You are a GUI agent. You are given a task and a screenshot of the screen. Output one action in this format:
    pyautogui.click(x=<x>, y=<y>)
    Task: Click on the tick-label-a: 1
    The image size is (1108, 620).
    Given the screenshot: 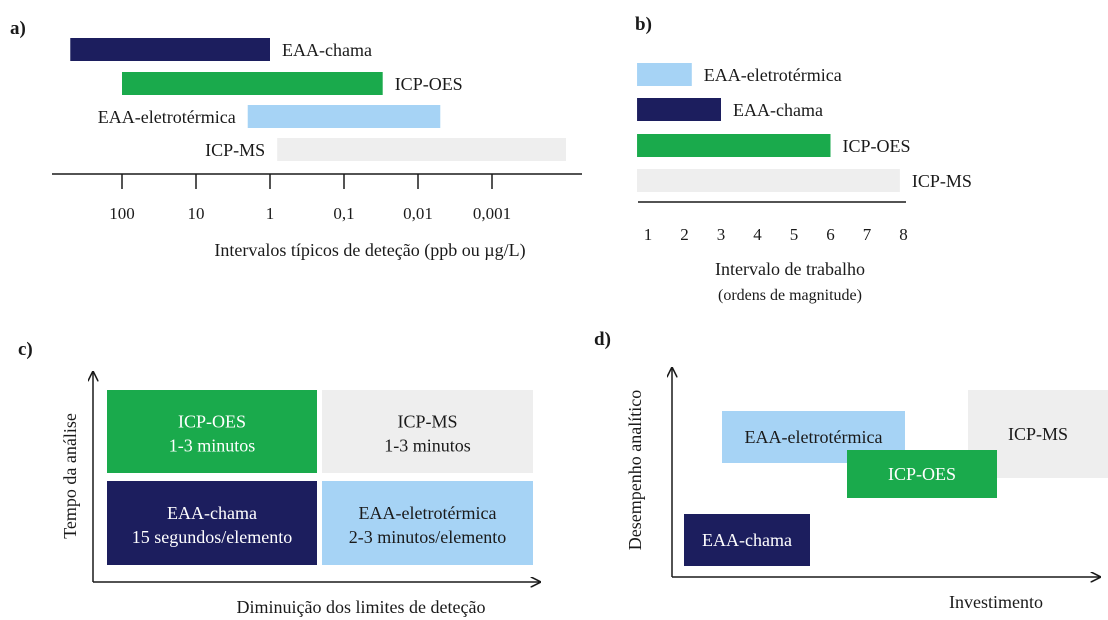 What is the action you would take?
    pyautogui.click(x=270, y=213)
    